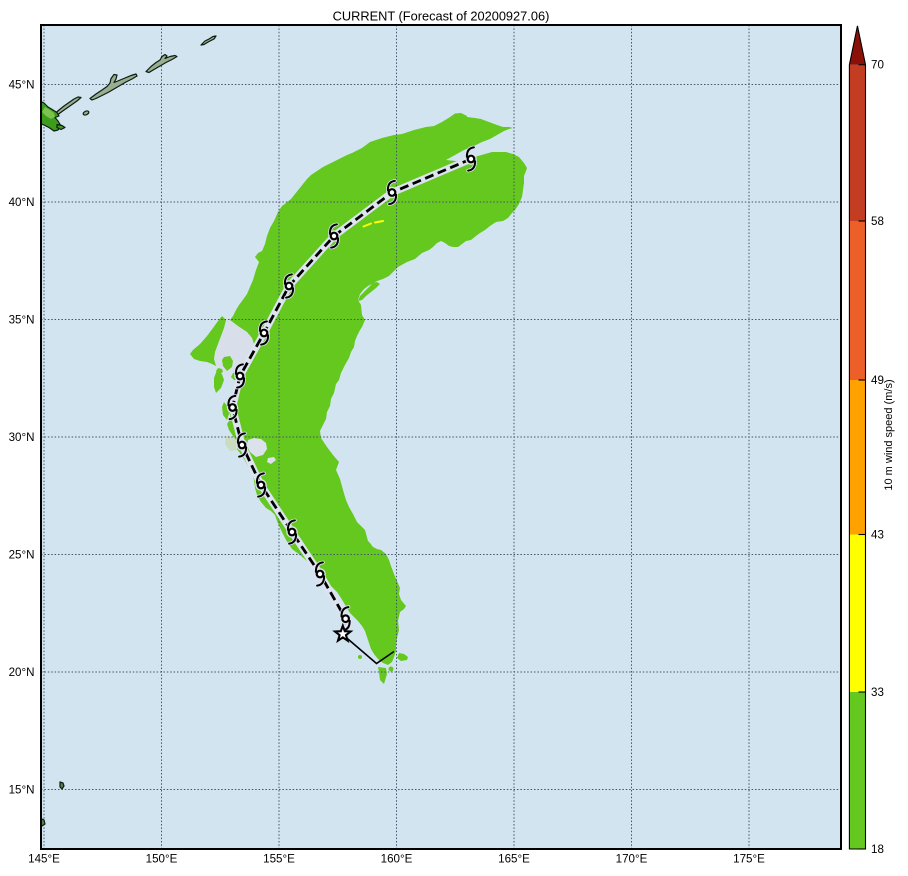 This screenshot has width=908, height=876. I want to click on svg-text: 170°E, so click(632, 859).